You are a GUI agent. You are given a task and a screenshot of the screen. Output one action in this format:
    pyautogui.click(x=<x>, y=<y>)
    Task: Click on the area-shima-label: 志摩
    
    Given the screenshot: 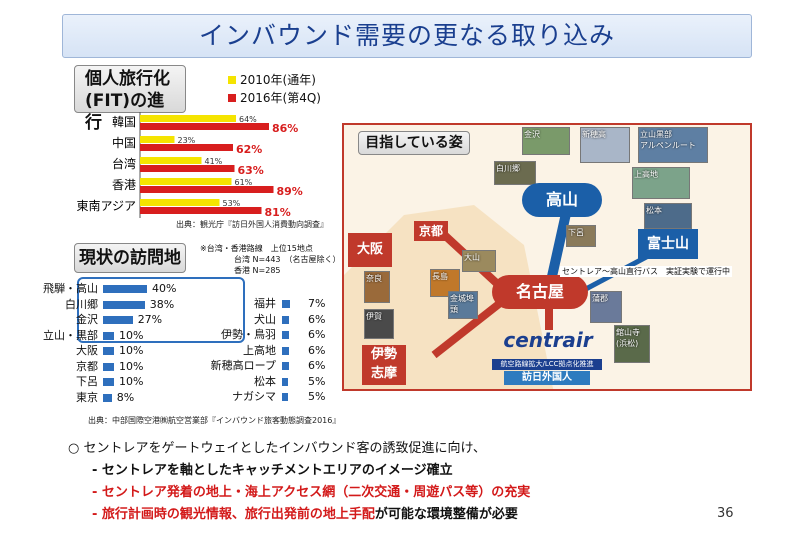 What is the action you would take?
    pyautogui.click(x=383, y=373)
    